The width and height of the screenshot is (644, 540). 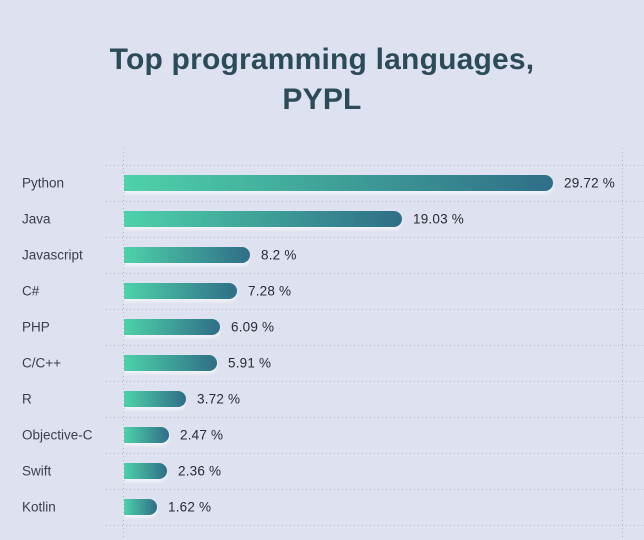 I want to click on category-label: C/C++, so click(x=42, y=363).